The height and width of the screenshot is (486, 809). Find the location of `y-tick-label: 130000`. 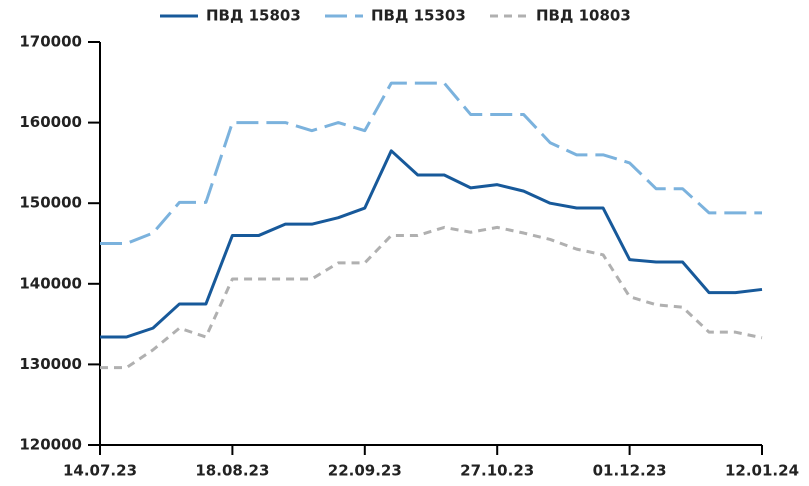

y-tick-label: 130000 is located at coordinates (50, 364).